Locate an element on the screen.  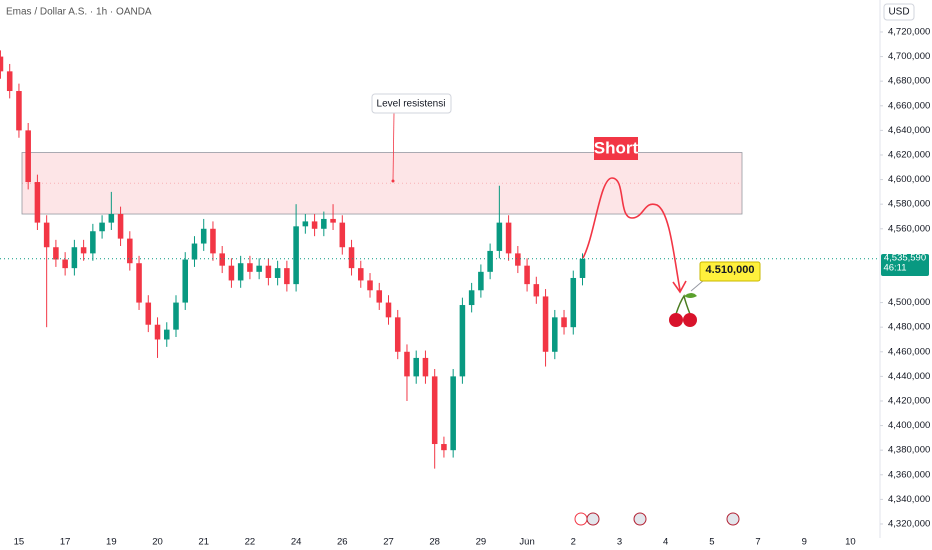
y-tick-label: 4,560,000 is located at coordinates (909, 228).